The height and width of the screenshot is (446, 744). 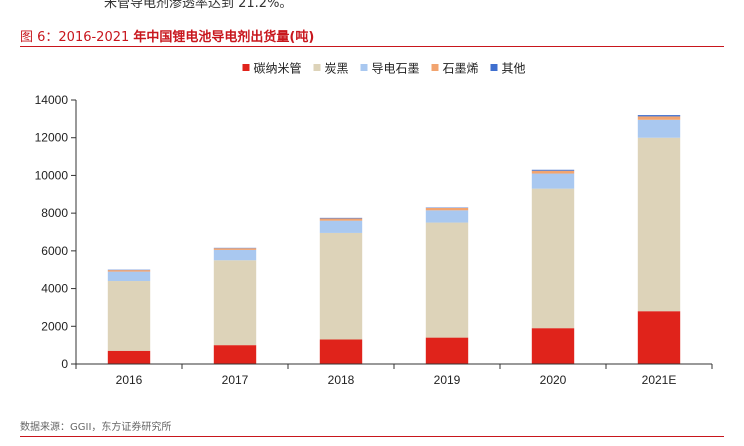 What do you see at coordinates (54, 213) in the screenshot?
I see `y-tick-label: 8000` at bounding box center [54, 213].